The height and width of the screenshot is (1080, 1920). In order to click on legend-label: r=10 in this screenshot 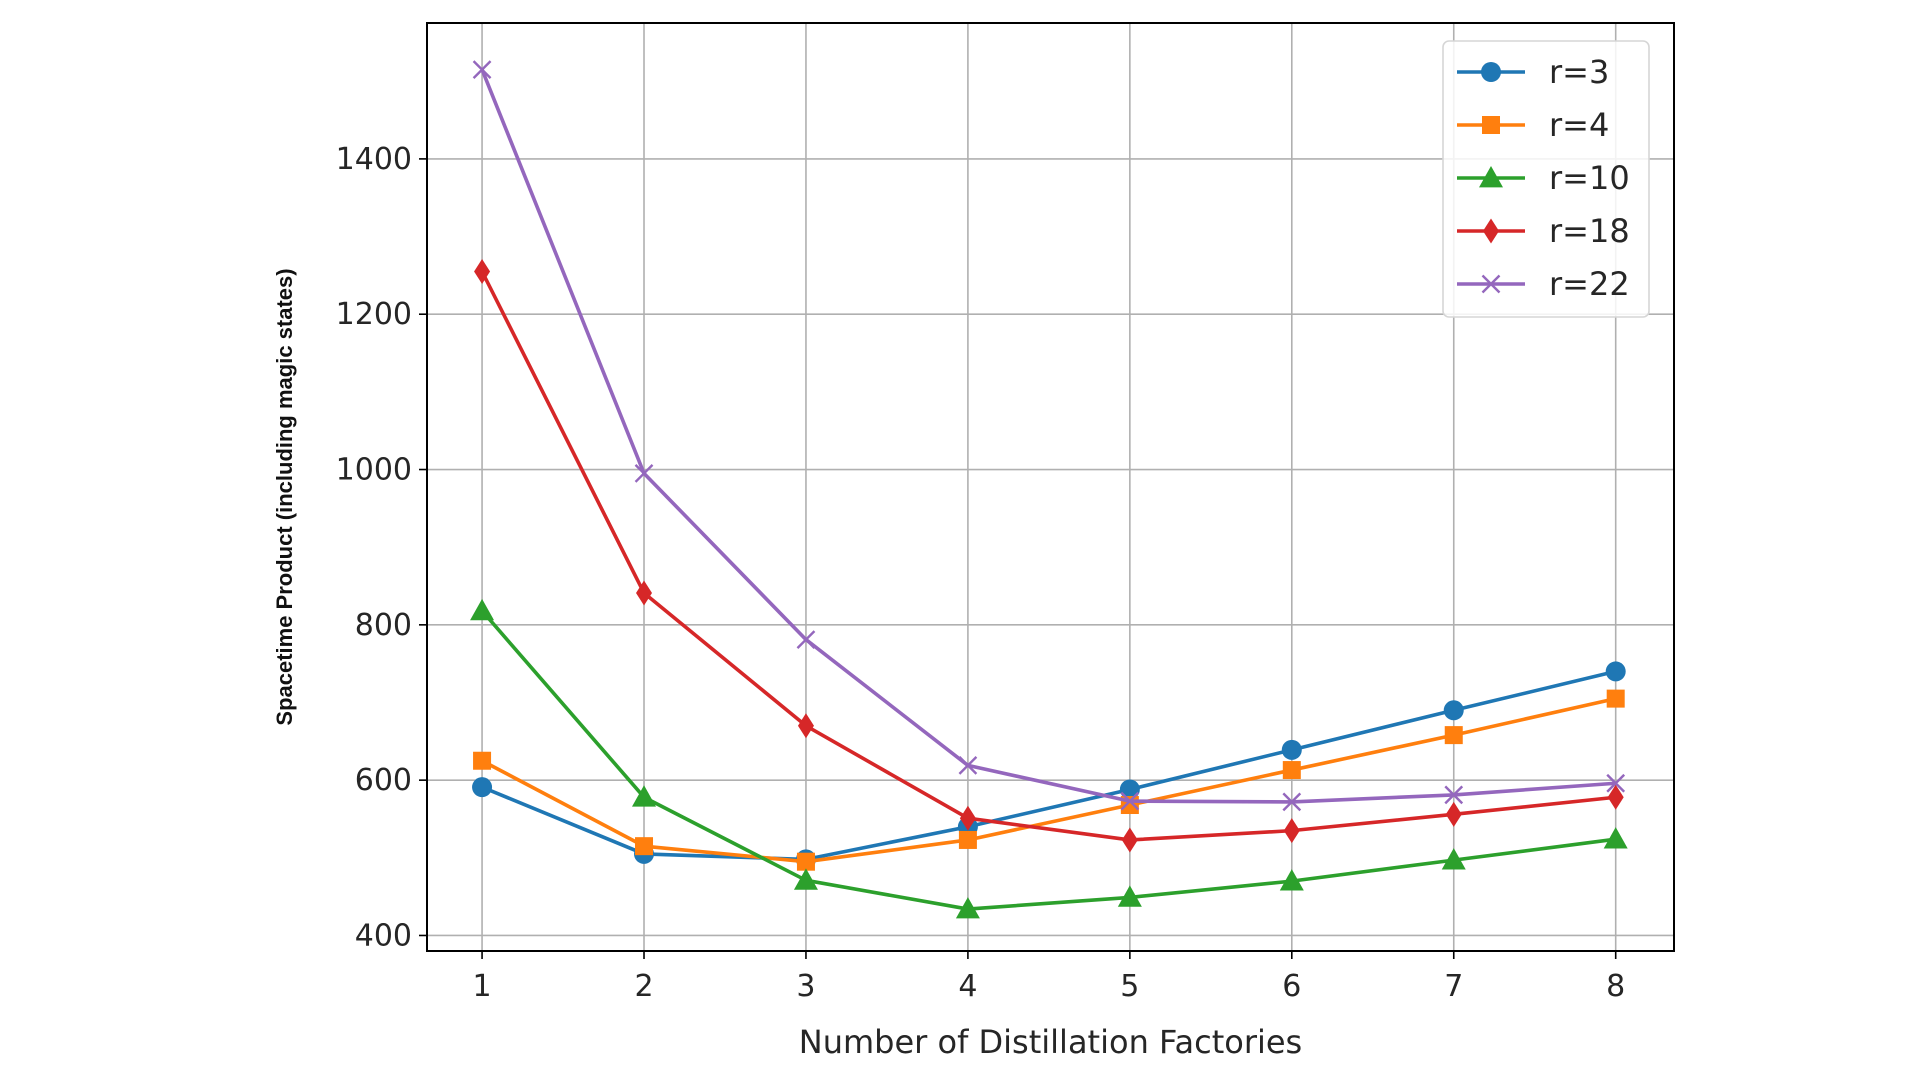, I will do `click(1589, 178)`.